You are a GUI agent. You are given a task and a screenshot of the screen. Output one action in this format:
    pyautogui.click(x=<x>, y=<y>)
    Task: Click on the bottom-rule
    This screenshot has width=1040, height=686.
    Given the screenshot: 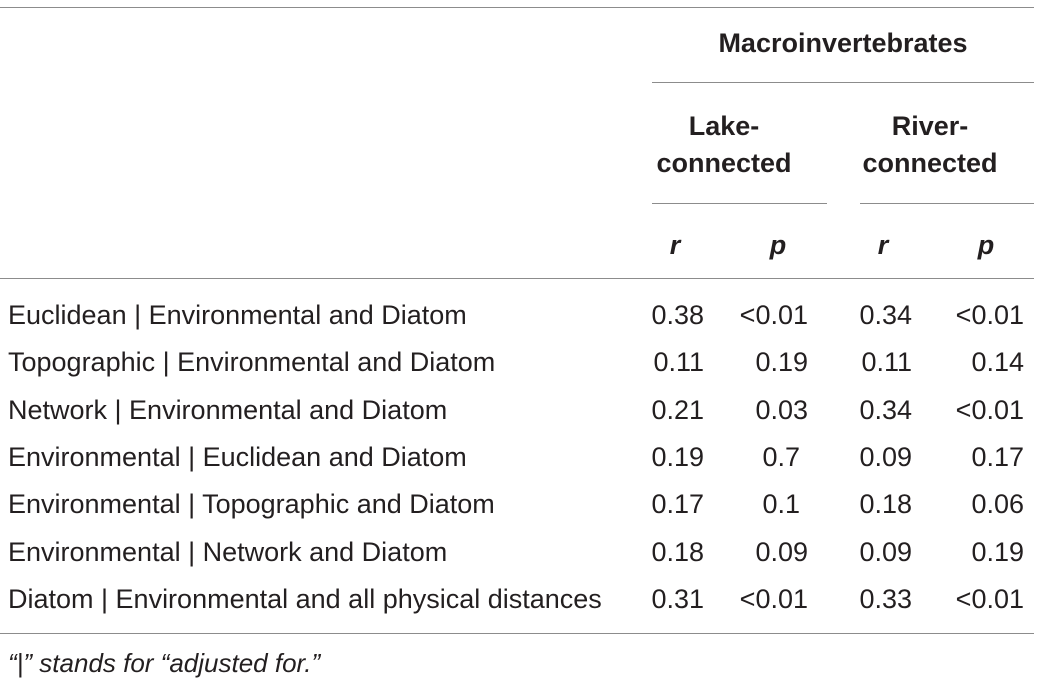 What is the action you would take?
    pyautogui.click(x=517, y=633)
    